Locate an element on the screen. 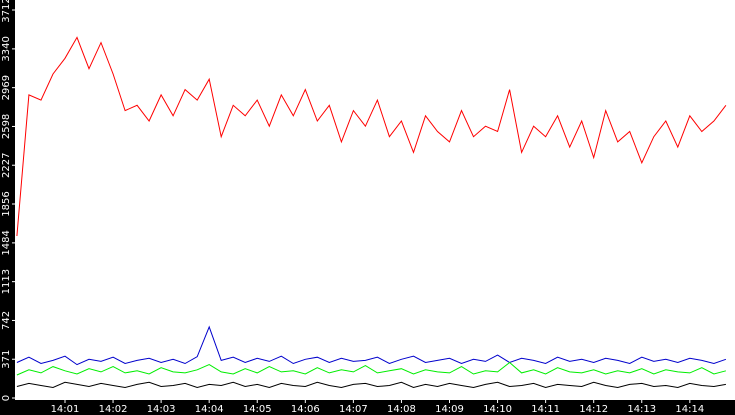 The width and height of the screenshot is (735, 415). x-tick-label: 14:10 is located at coordinates (497, 409).